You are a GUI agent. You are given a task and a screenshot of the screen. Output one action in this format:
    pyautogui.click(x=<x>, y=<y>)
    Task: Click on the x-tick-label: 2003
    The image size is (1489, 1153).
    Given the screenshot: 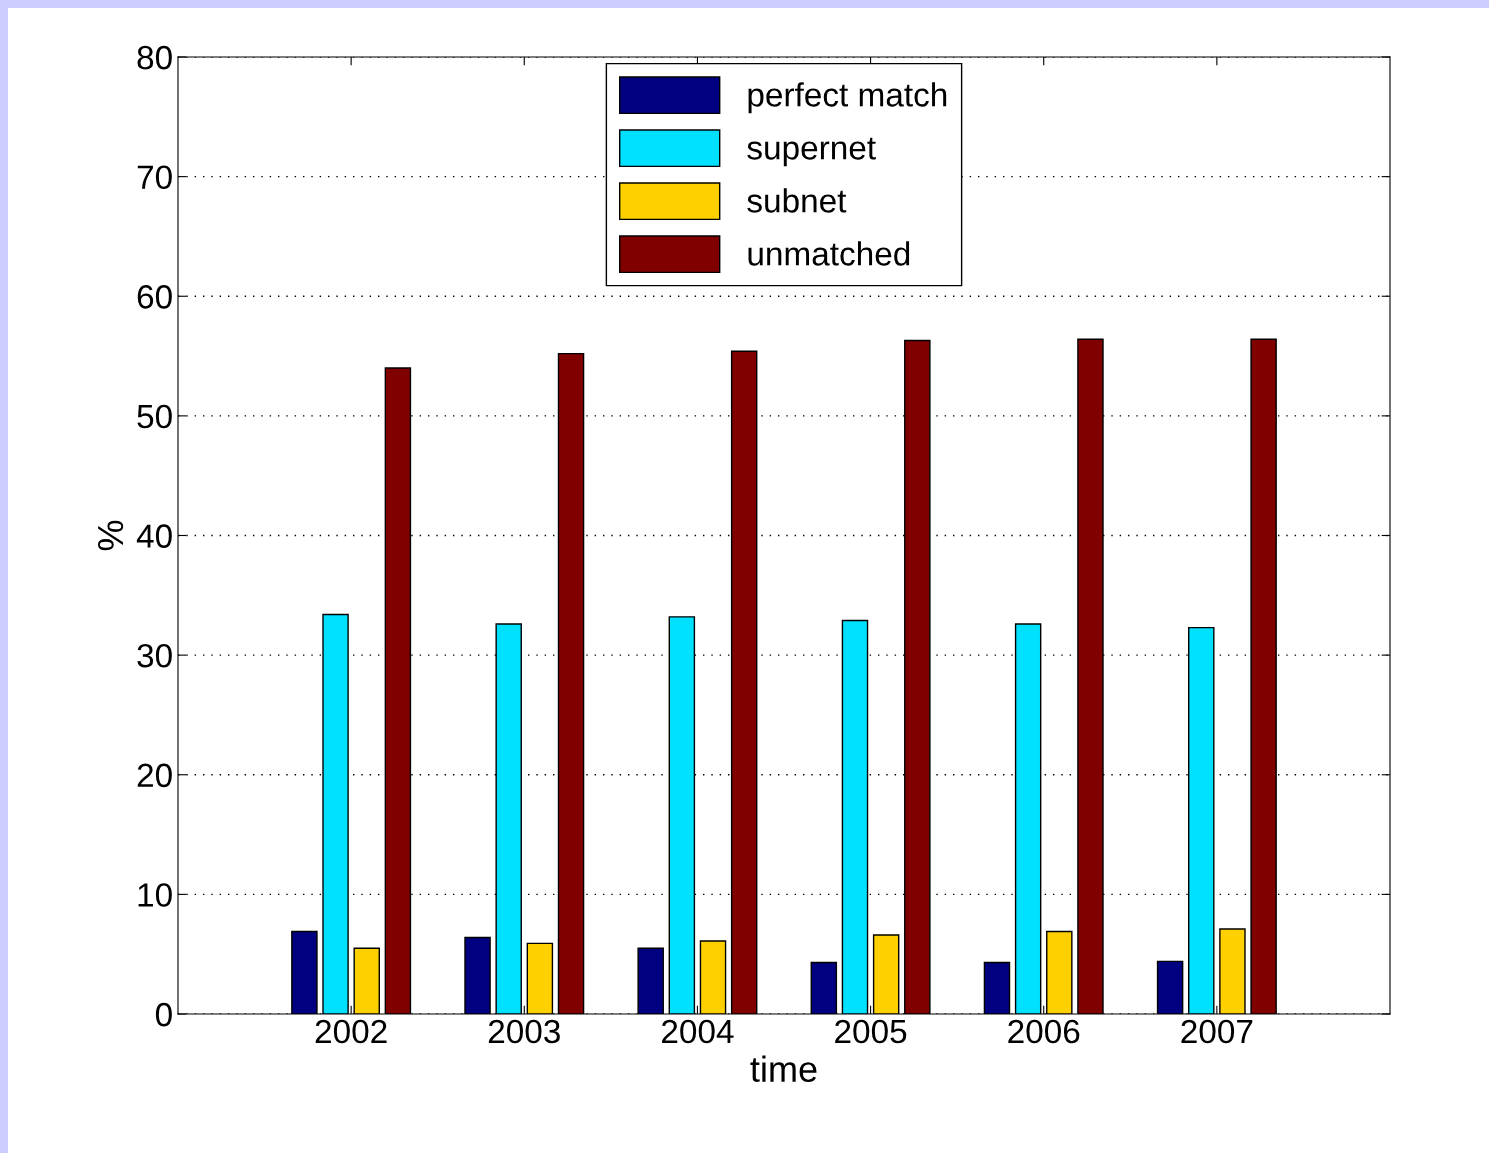 What is the action you would take?
    pyautogui.click(x=524, y=1031)
    